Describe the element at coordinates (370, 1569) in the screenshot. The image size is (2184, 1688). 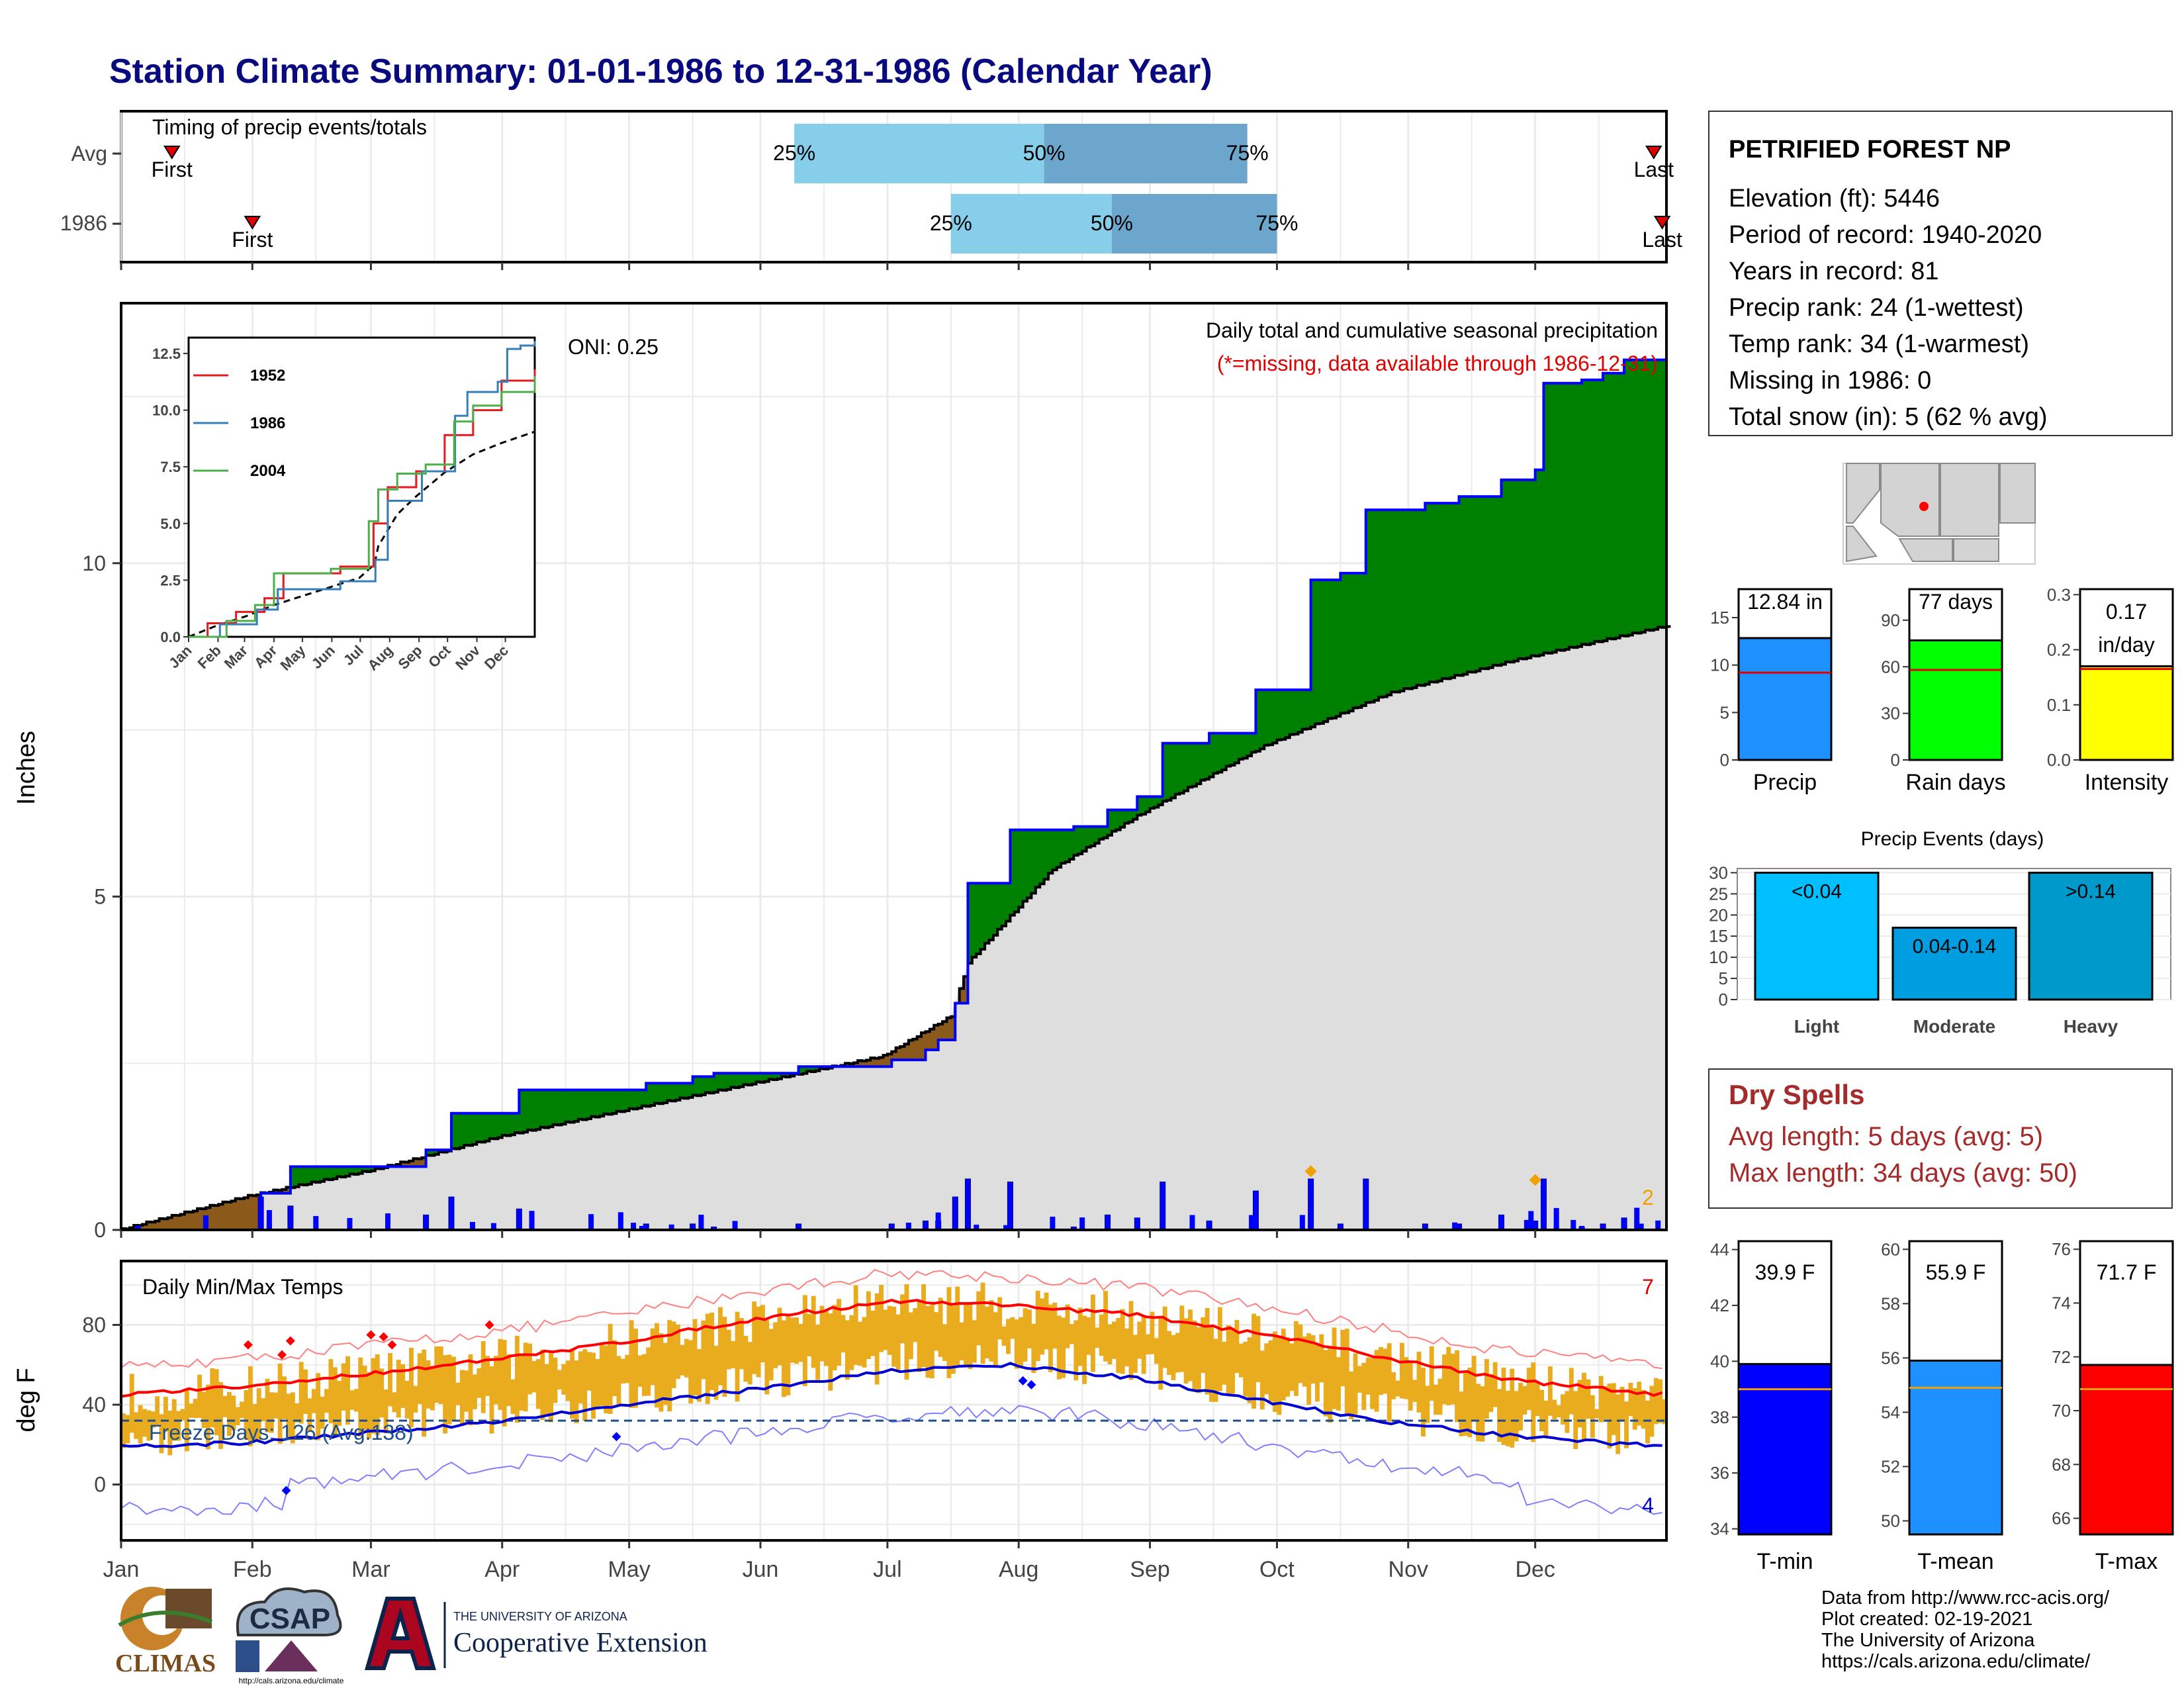
I see `month-label: Mar` at that location.